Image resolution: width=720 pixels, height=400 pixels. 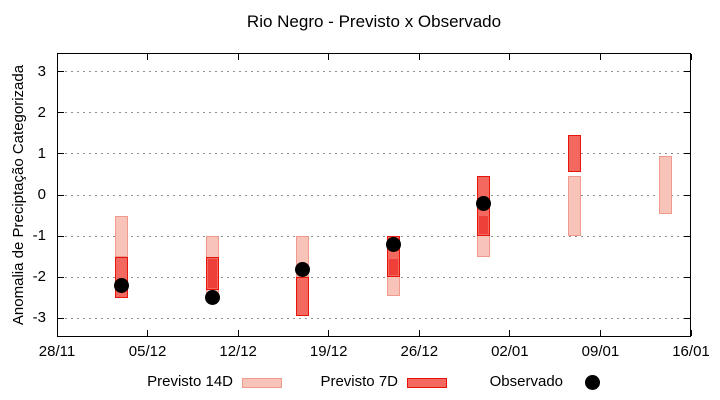 I want to click on chart-title: Rio Negro - Previsto x Observado, so click(x=374, y=21).